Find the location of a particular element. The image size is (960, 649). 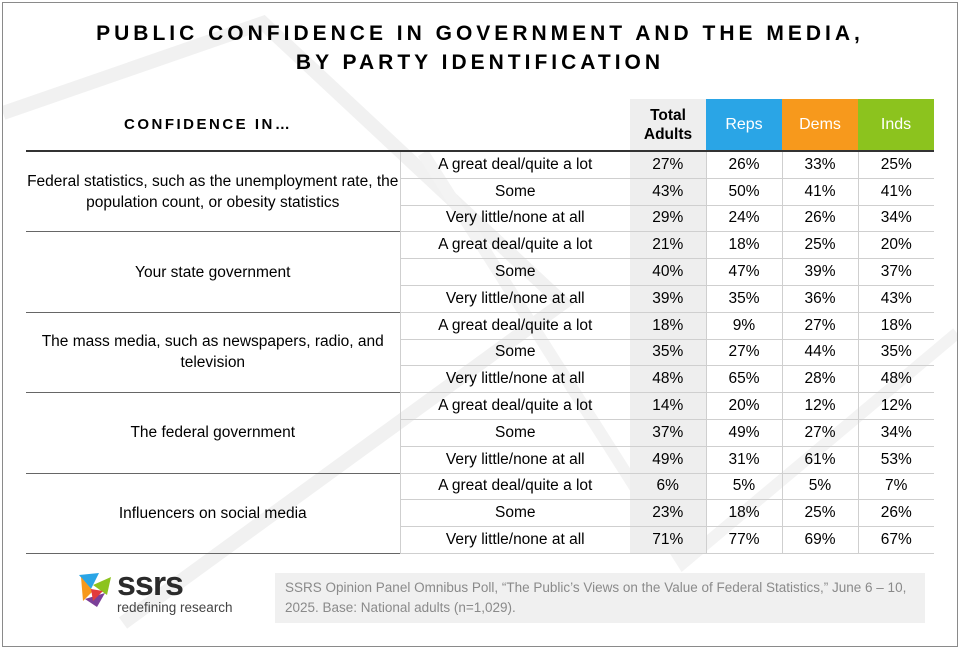

column-header-inds: Inds is located at coordinates (896, 125).